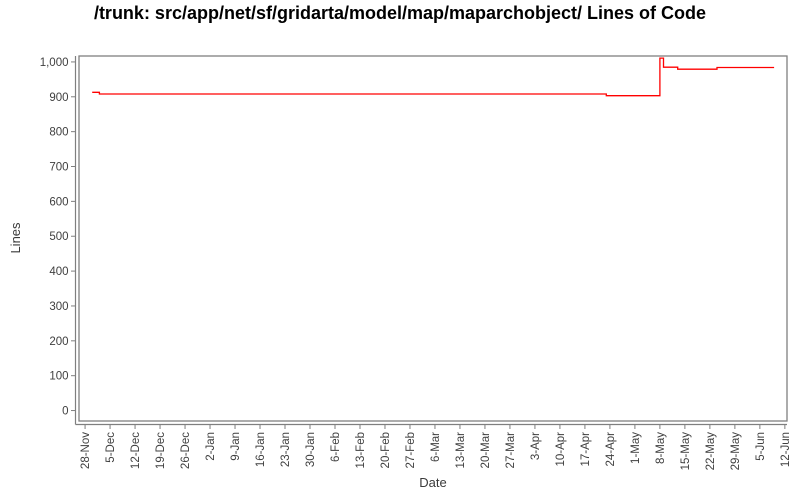  Describe the element at coordinates (54, 63) in the screenshot. I see `y-tick-label: 1,000` at that location.